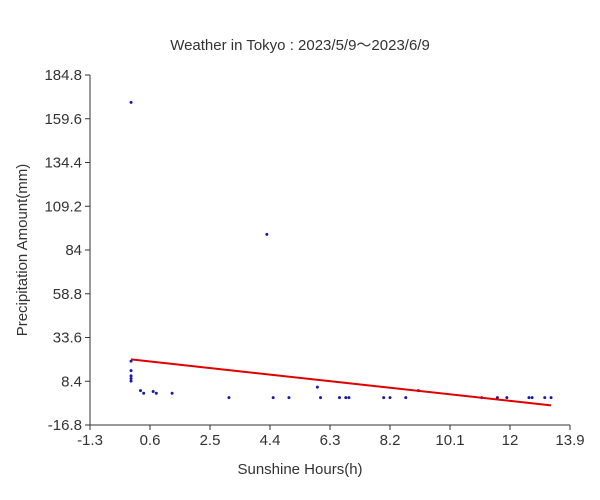 The image size is (600, 500). Describe the element at coordinates (270, 440) in the screenshot. I see `x-tick-label: 4.4` at that location.